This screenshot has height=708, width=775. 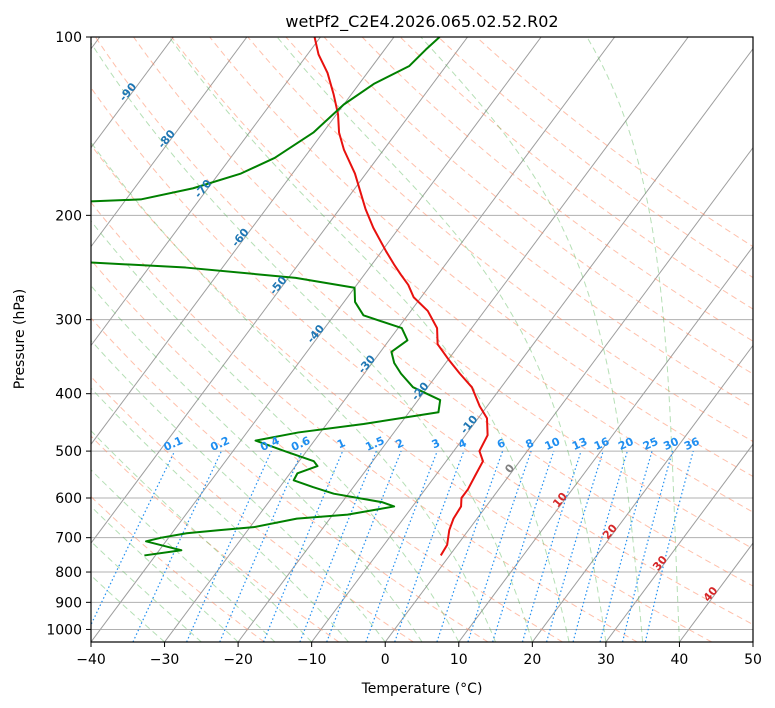 What do you see at coordinates (68, 395) in the screenshot?
I see `y-tick-label: 400` at bounding box center [68, 395].